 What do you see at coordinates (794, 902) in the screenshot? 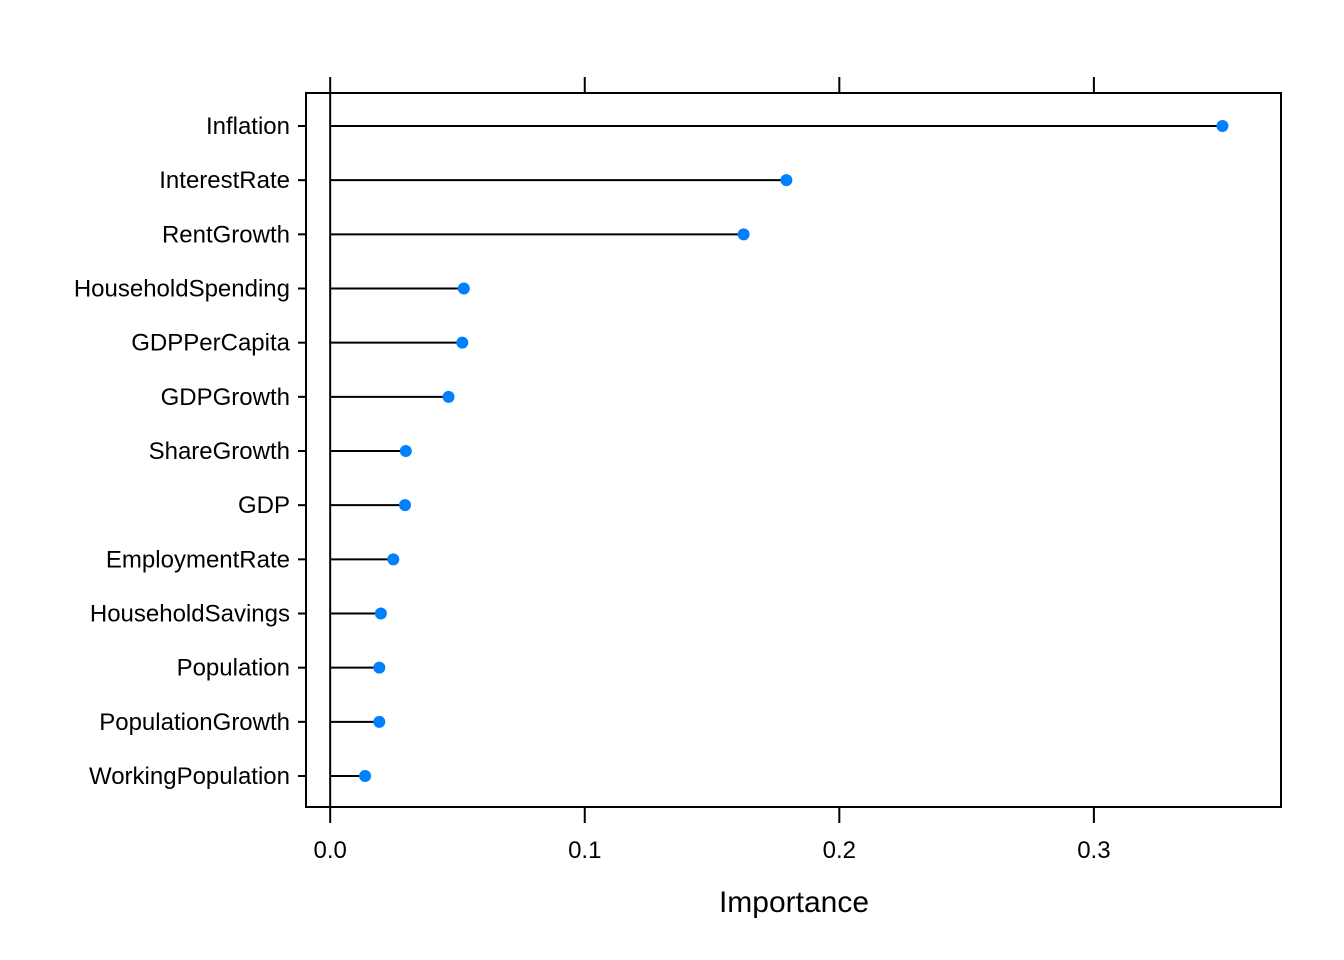
I see `x-axis-title: Importance` at bounding box center [794, 902].